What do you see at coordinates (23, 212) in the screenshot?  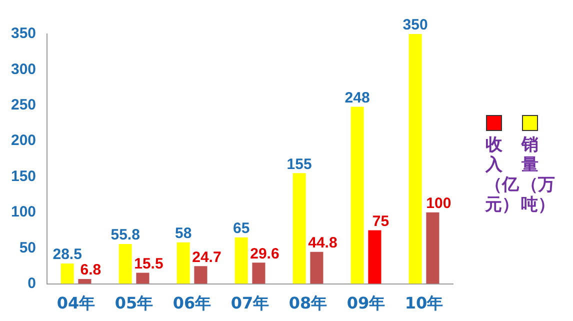 I see `y-tick-label: 100` at bounding box center [23, 212].